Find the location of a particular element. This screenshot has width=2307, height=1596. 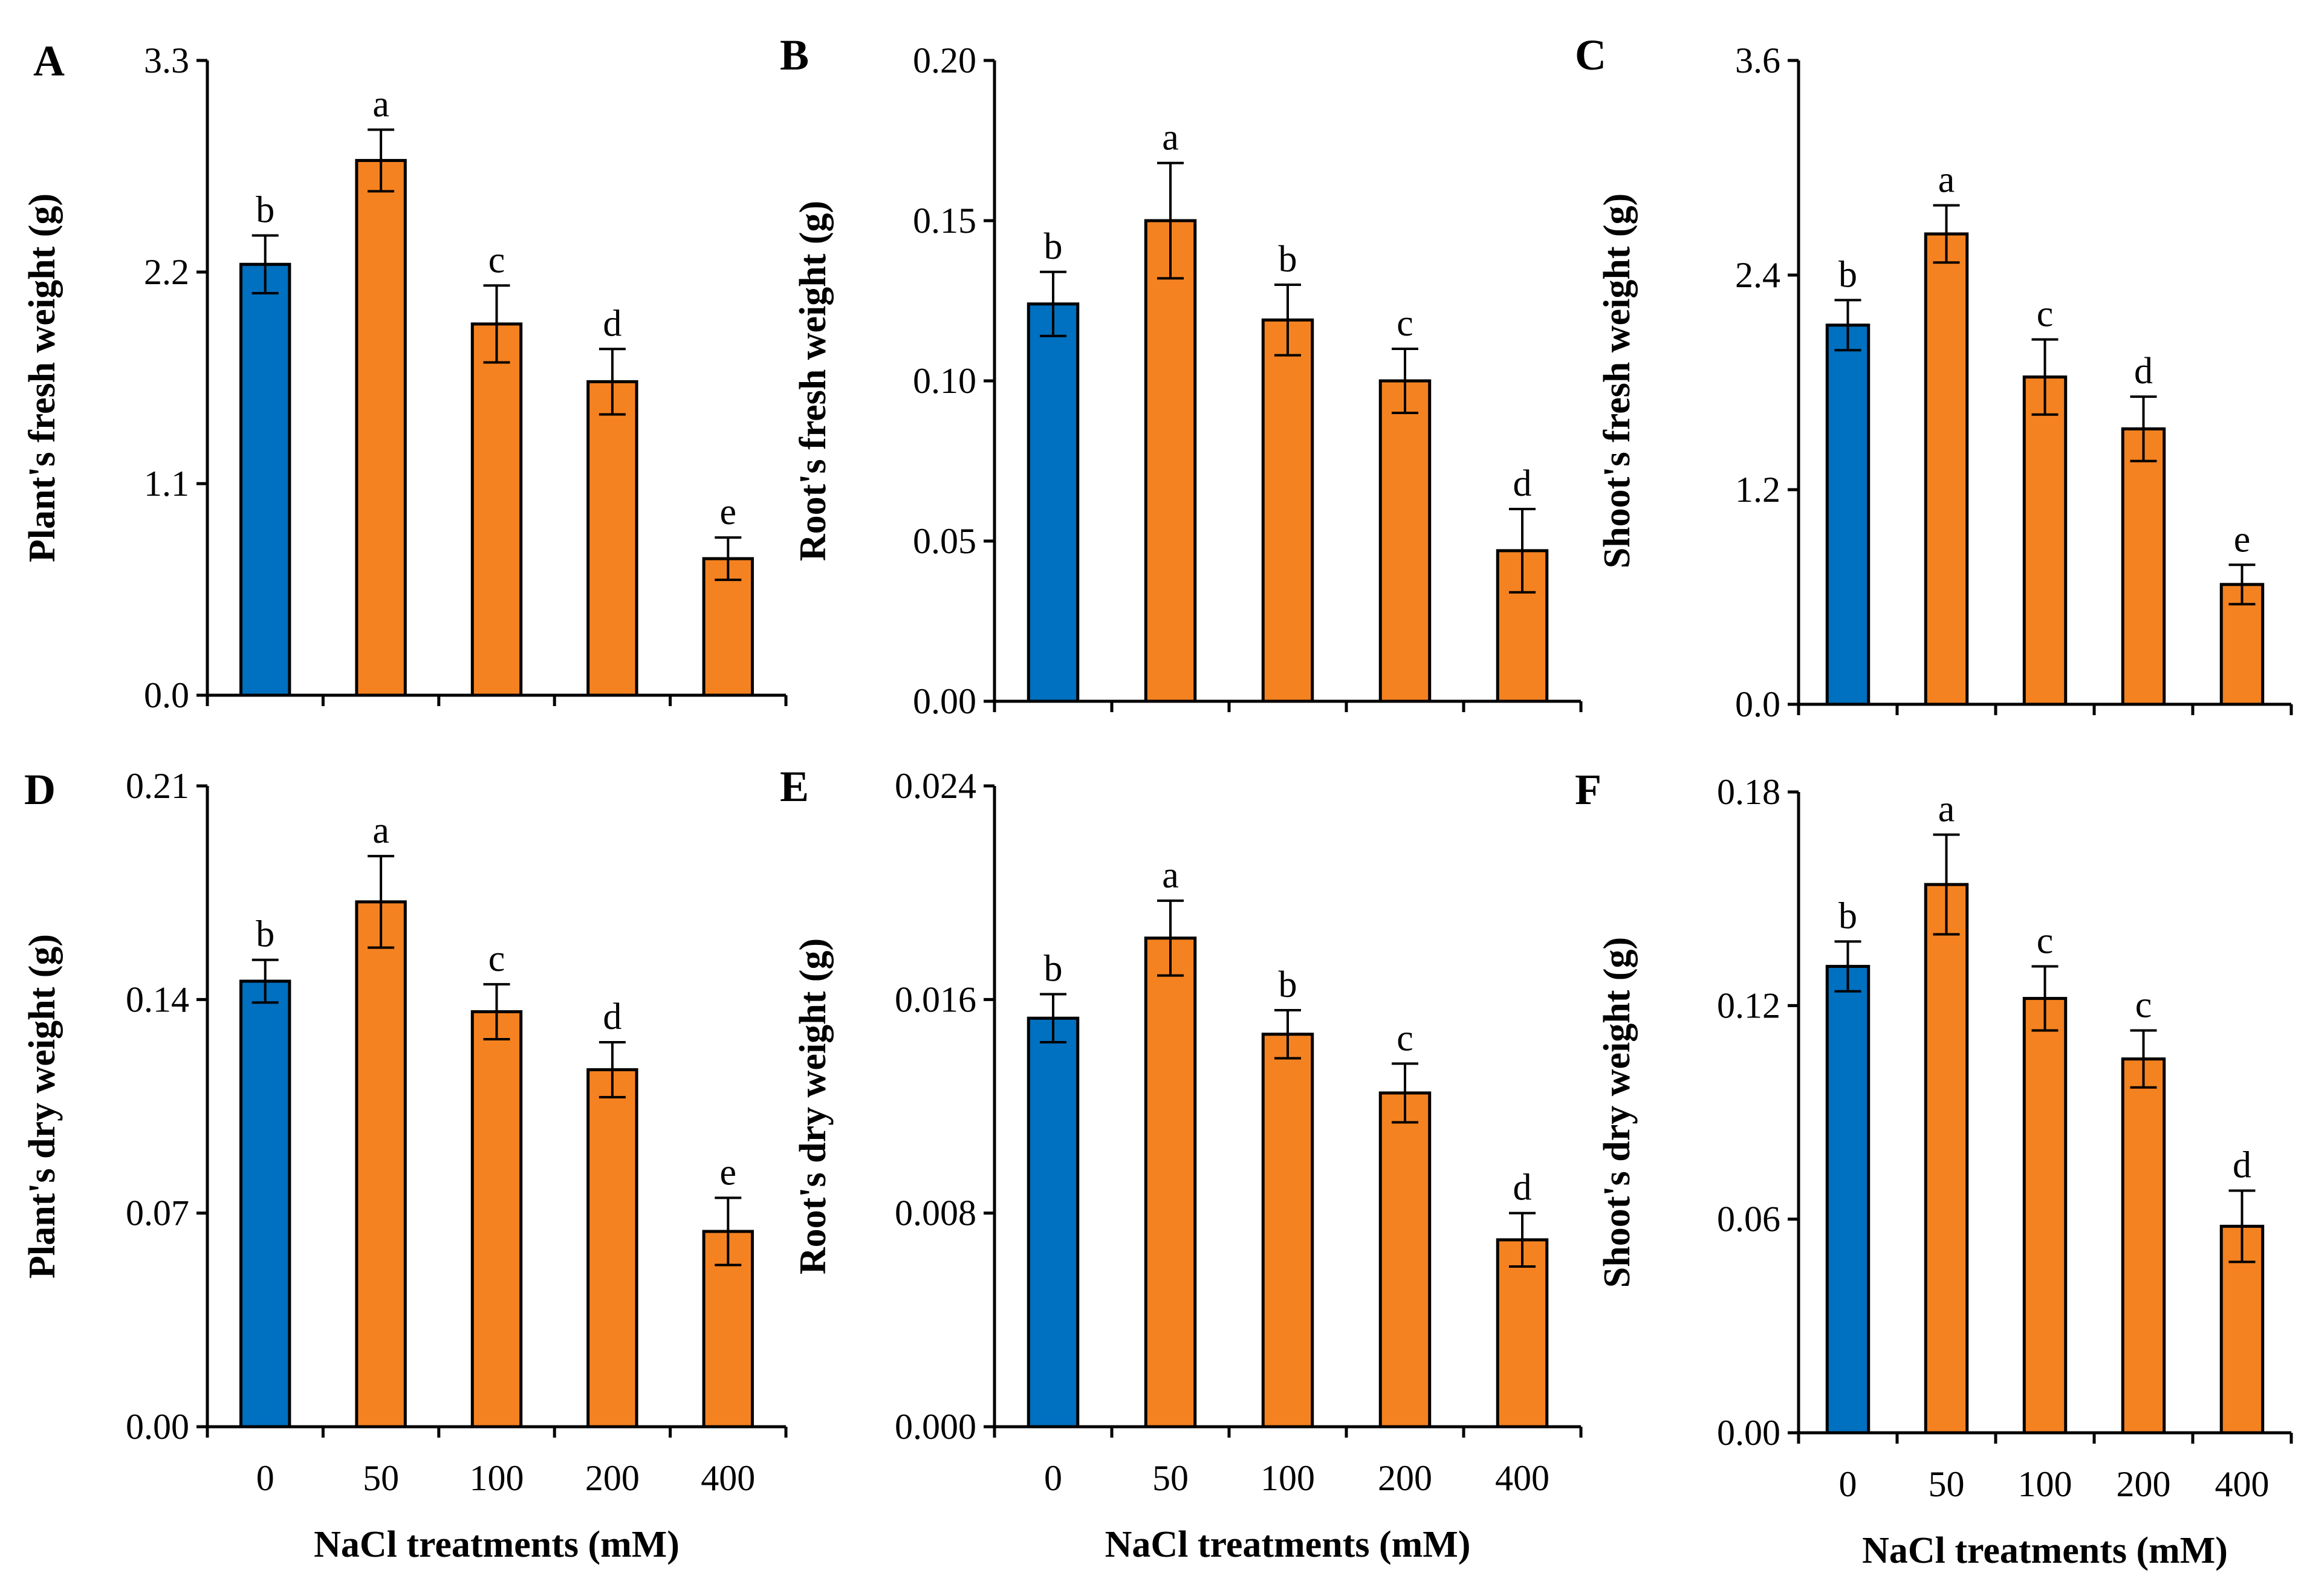

y-axis-title: Root's fresh weight (g) is located at coordinates (813, 381).